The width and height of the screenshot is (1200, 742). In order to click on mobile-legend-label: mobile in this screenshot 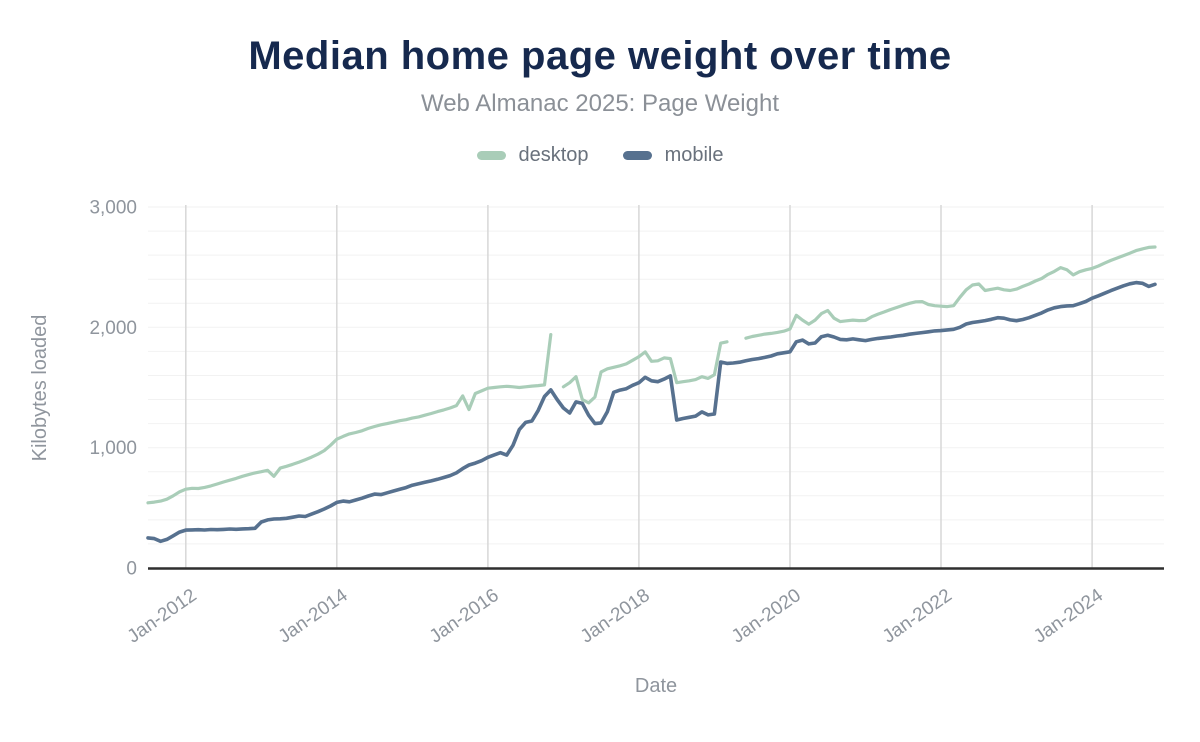, I will do `click(694, 155)`.